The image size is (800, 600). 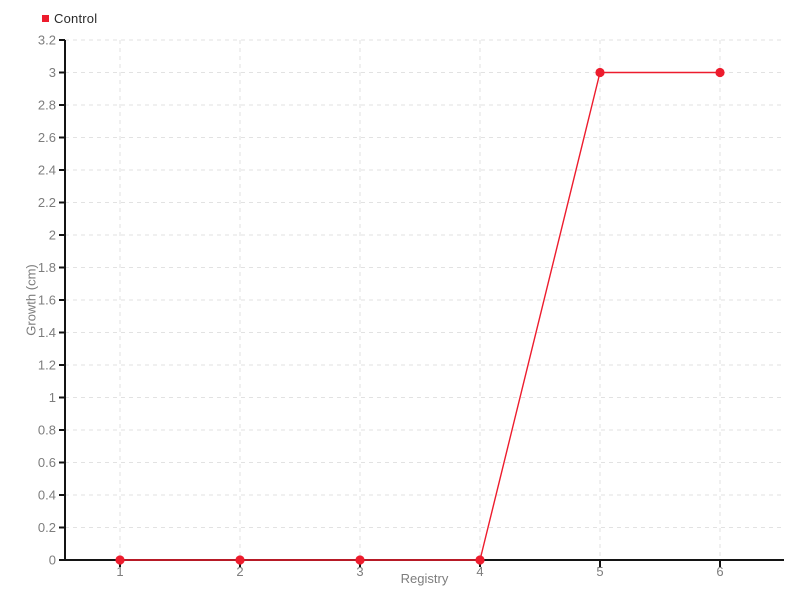 I want to click on y-tick-label: 0.2, so click(x=47, y=527).